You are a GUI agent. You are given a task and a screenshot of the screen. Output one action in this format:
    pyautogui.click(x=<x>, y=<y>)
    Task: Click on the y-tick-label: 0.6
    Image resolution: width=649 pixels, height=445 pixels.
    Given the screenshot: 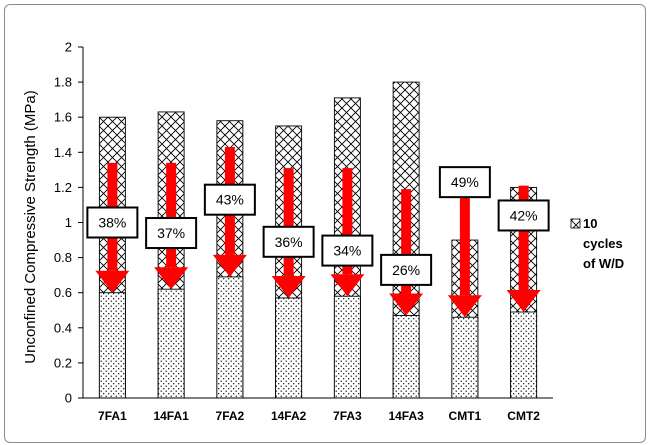 What is the action you would take?
    pyautogui.click(x=63, y=292)
    